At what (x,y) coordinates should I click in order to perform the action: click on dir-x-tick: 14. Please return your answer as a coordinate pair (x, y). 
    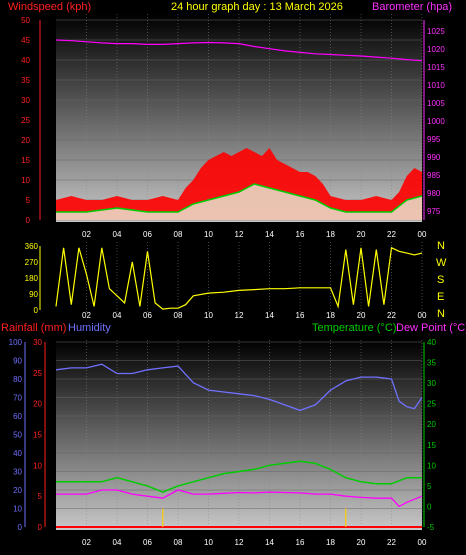
    Looking at the image, I should click on (269, 315).